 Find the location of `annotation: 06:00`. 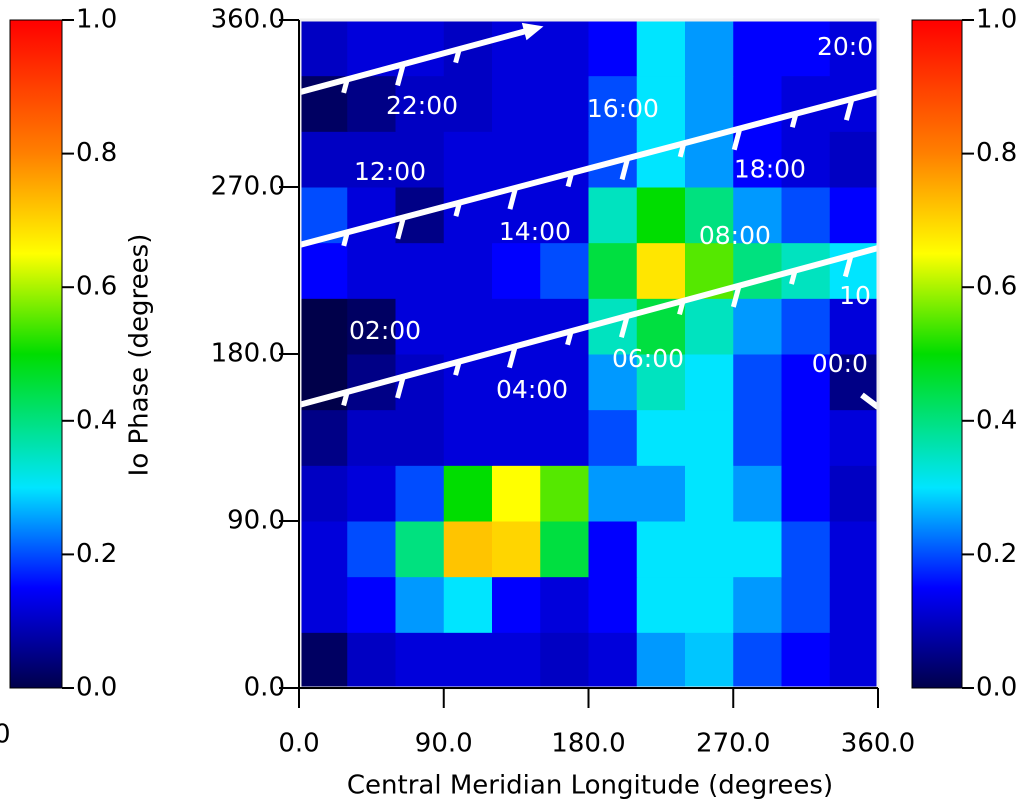

annotation: 06:00 is located at coordinates (648, 358).